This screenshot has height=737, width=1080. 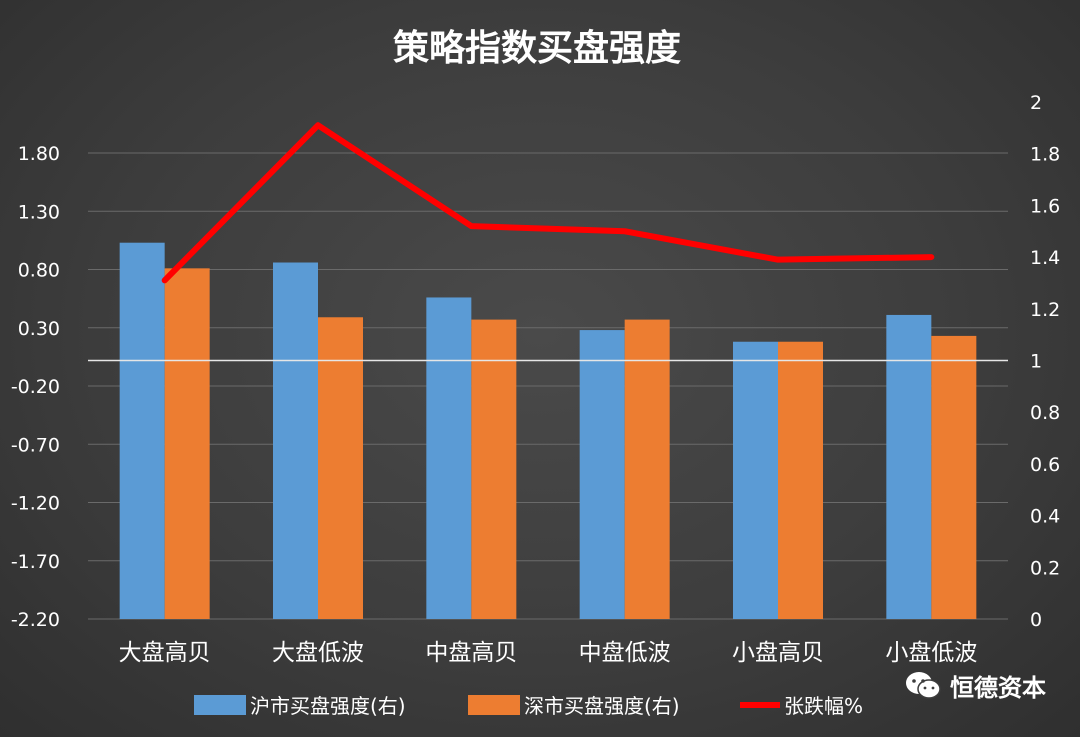 I want to click on category-label: 中盘高贝, so click(x=471, y=653).